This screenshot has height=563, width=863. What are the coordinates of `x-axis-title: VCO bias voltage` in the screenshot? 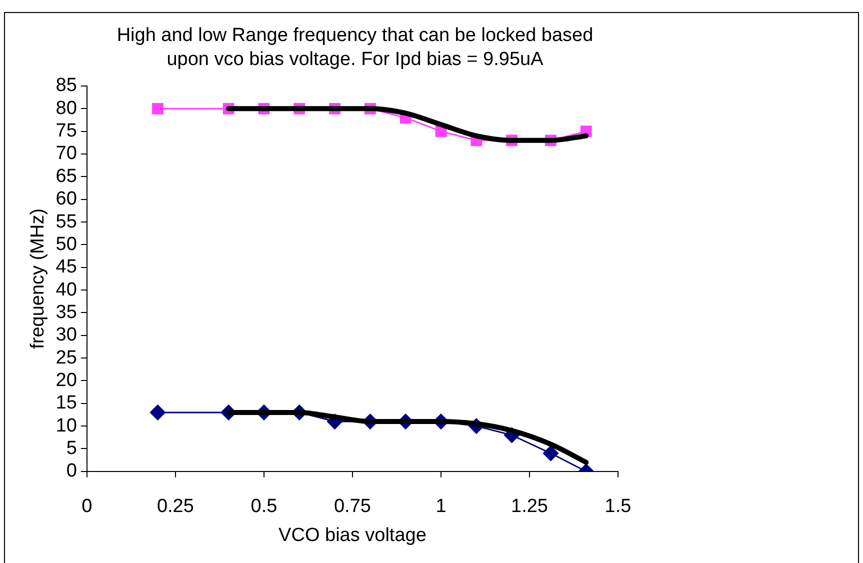 It's located at (352, 535).